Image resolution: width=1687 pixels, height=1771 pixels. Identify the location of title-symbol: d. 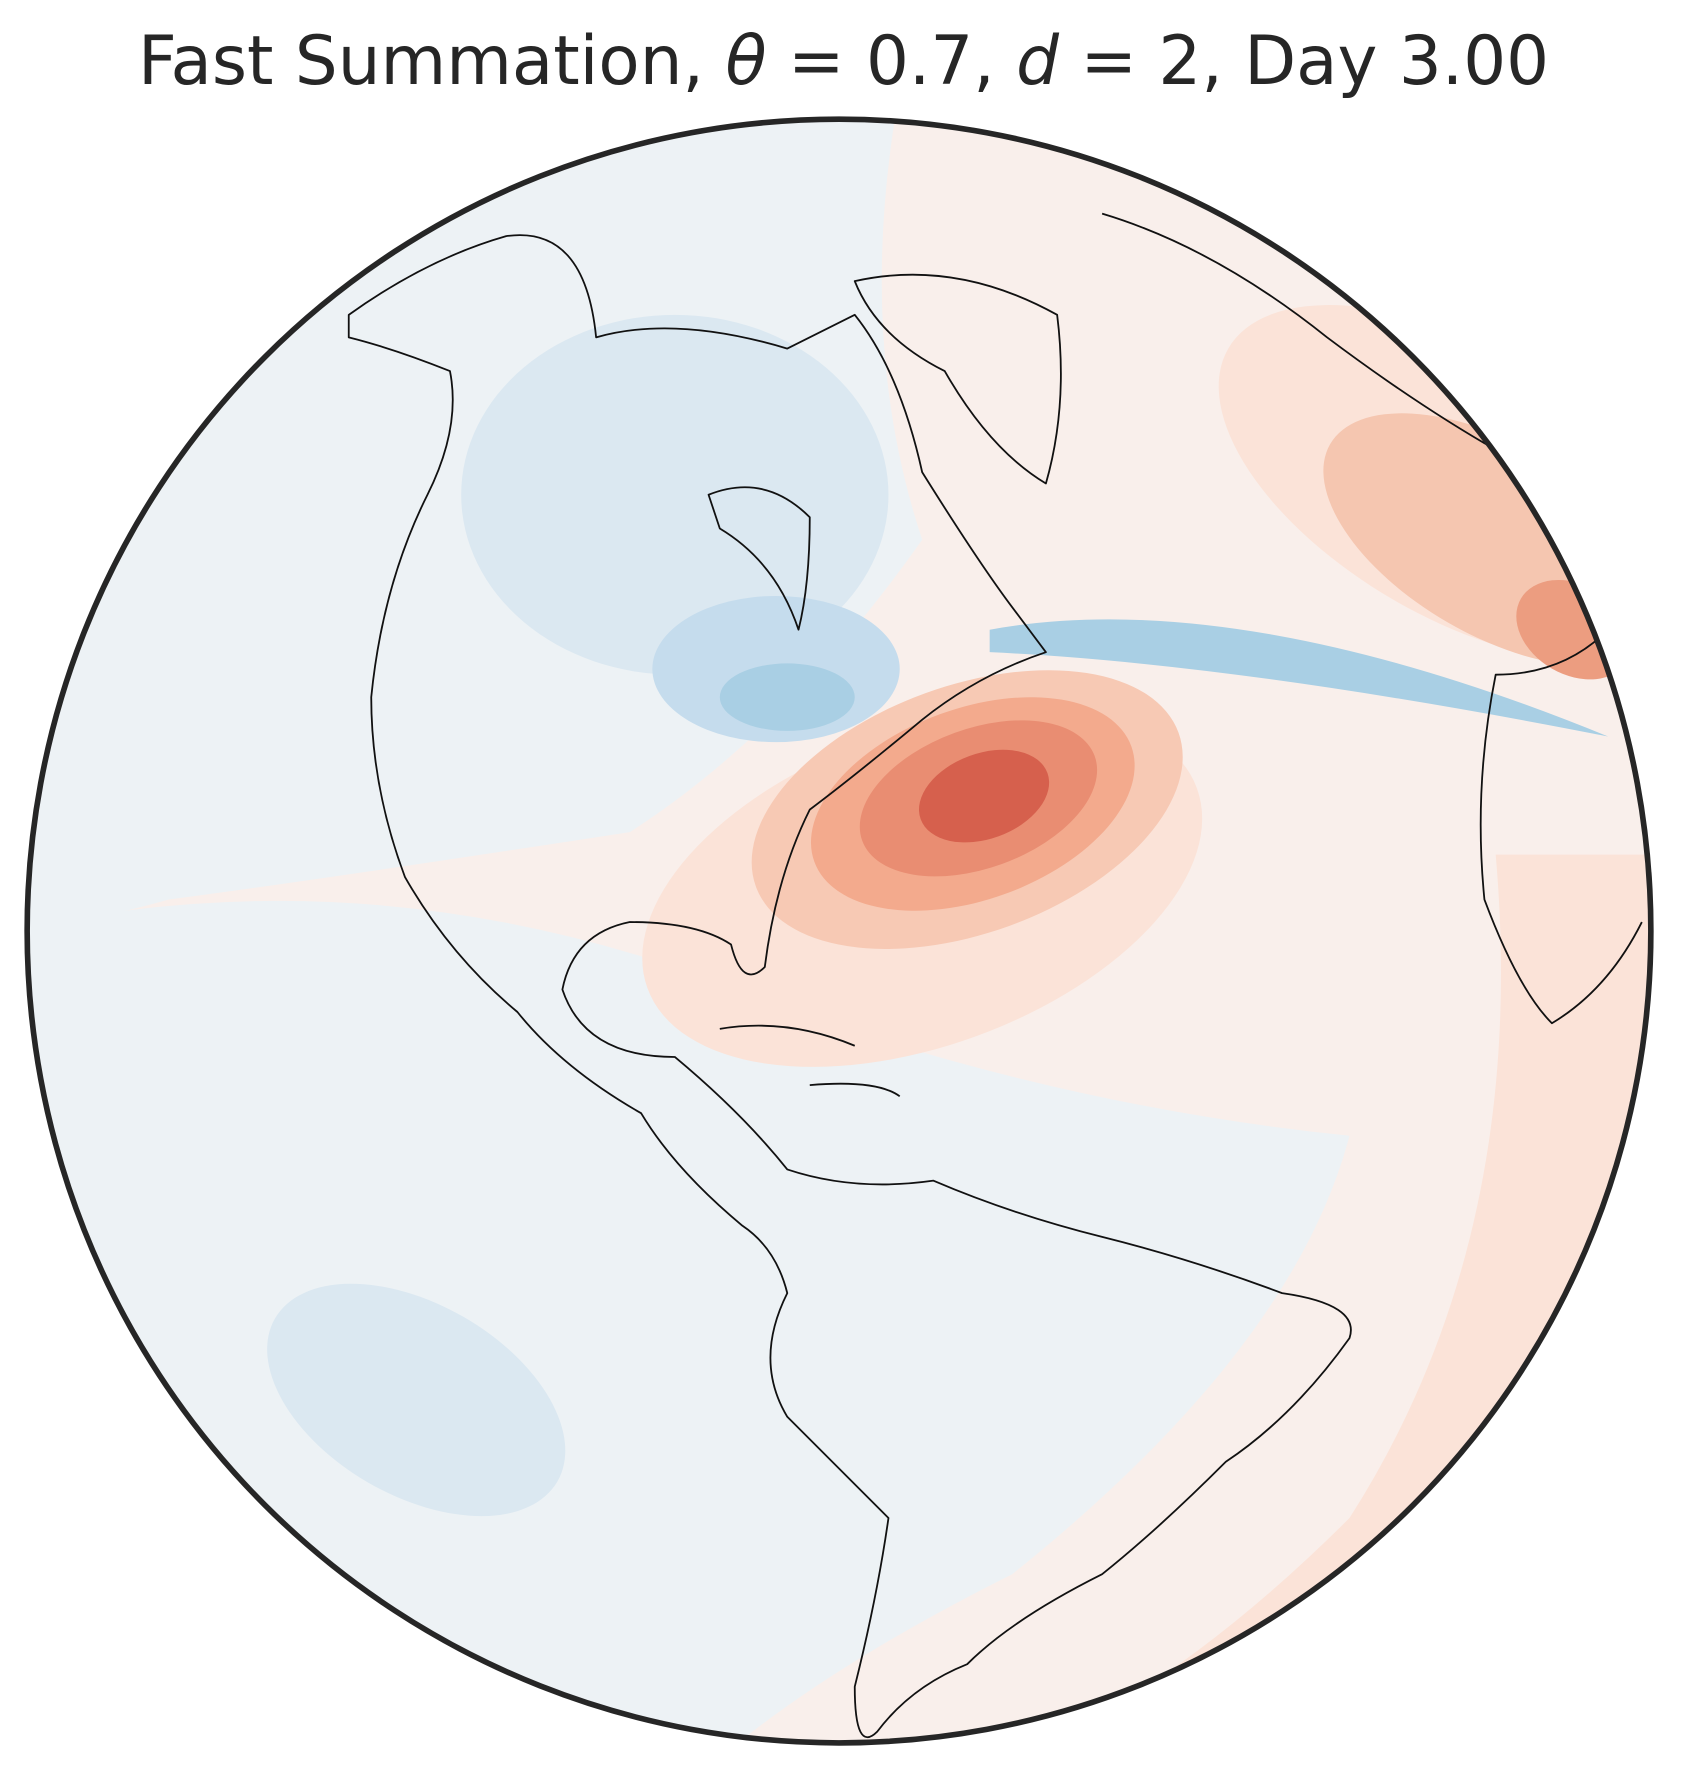
(1038, 60).